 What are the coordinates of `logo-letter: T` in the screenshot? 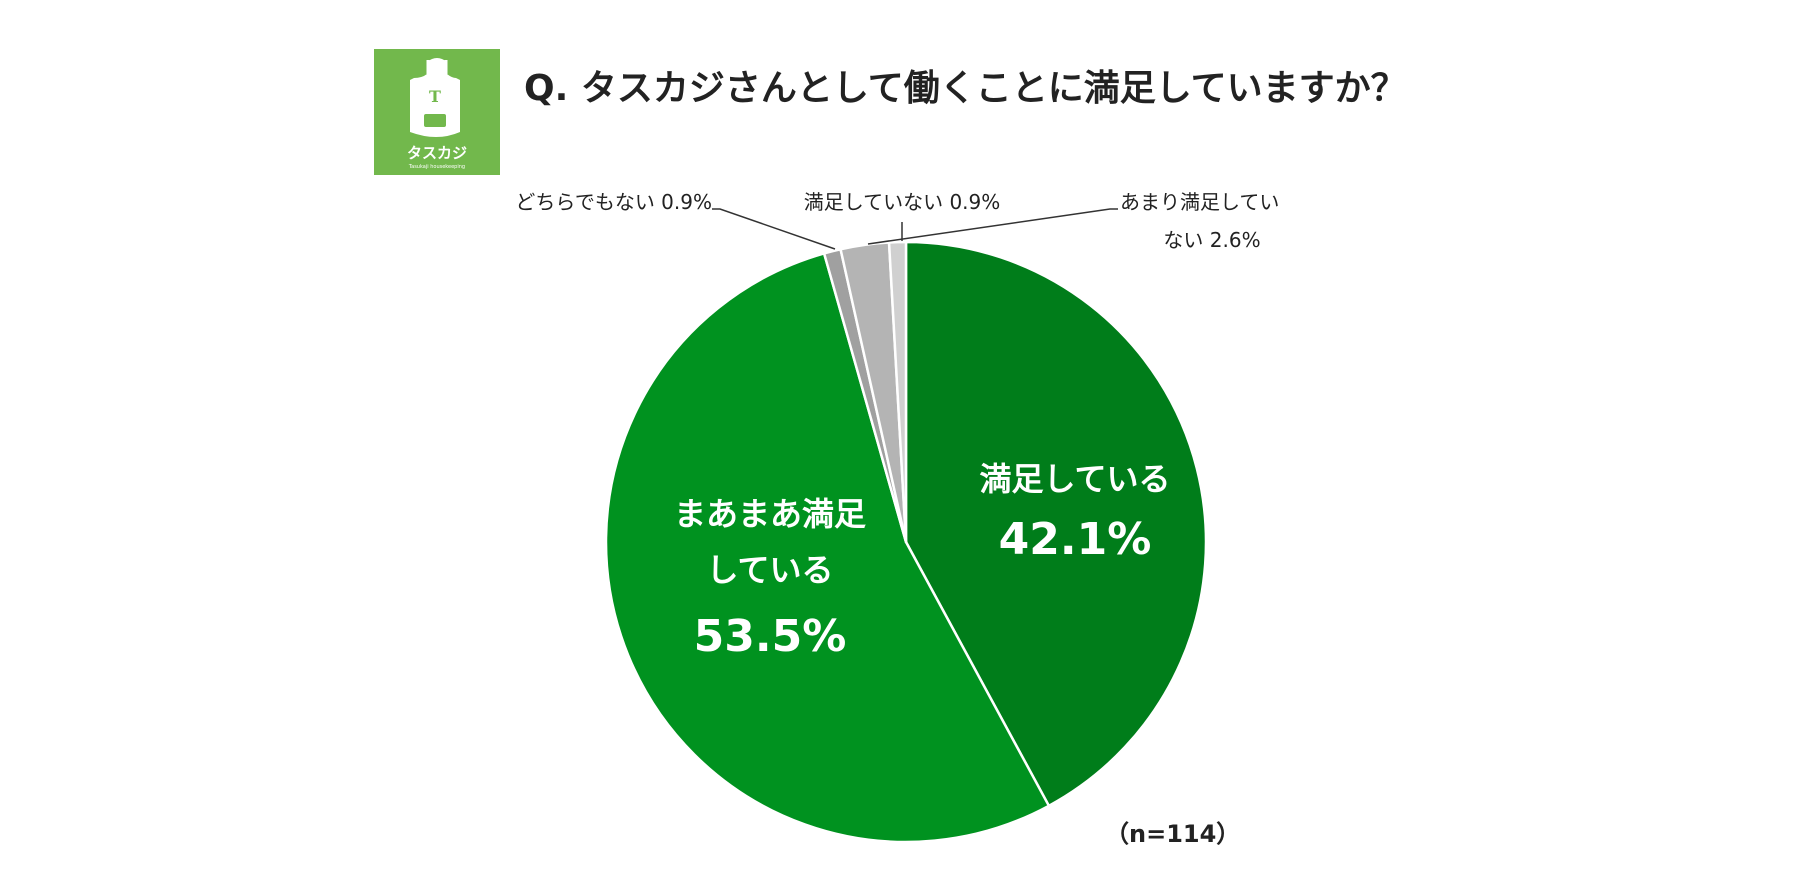 It's located at (435, 96).